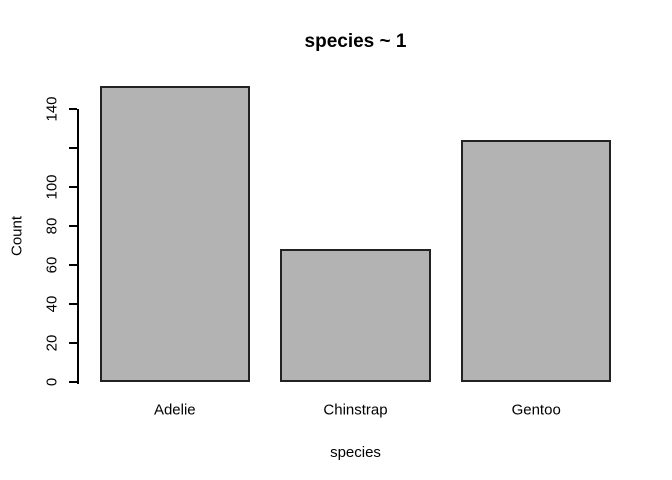 The height and width of the screenshot is (480, 672). What do you see at coordinates (52, 109) in the screenshot?
I see `y-tick-label: 140` at bounding box center [52, 109].